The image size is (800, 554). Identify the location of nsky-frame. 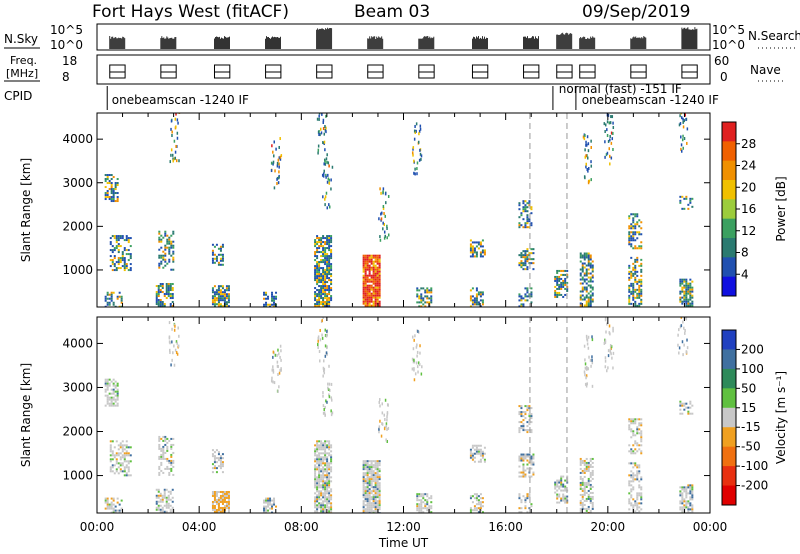
(403, 37).